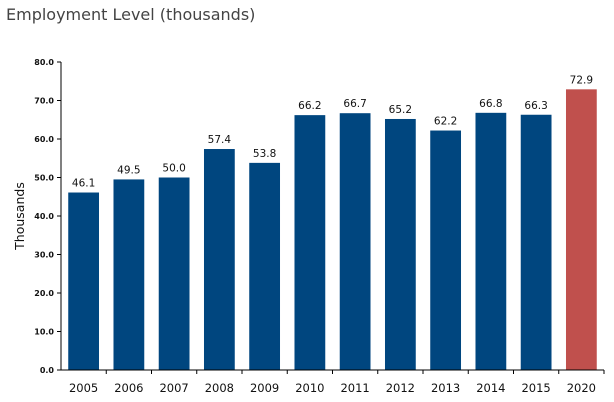  I want to click on bar-2009, so click(265, 266).